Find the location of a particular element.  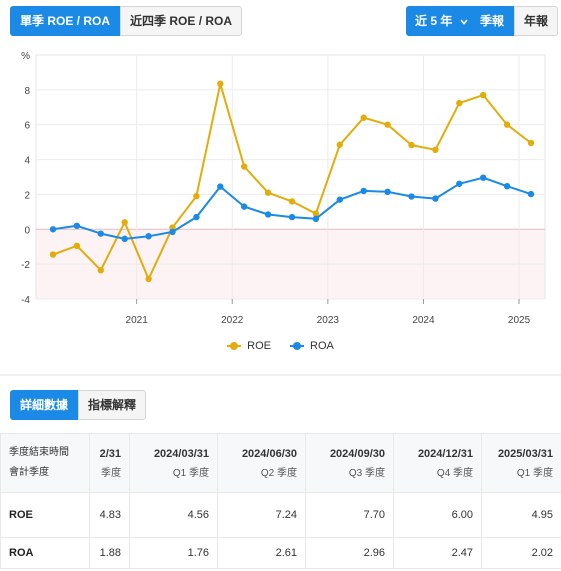

row-header-cell: 季度結束時間 會計季度 is located at coordinates (45, 463).